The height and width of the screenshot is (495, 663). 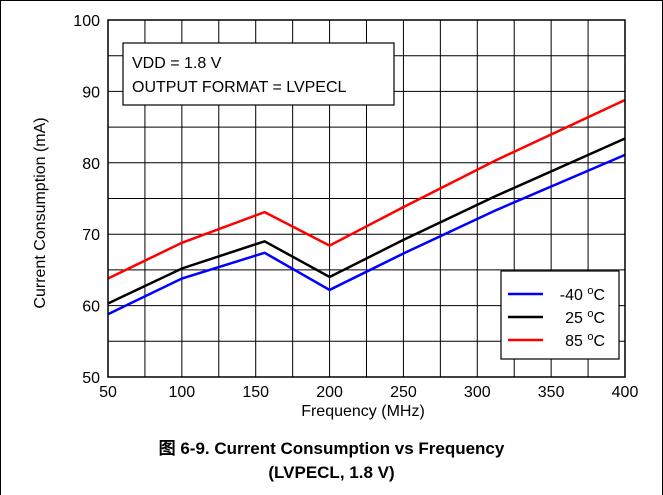 What do you see at coordinates (625, 392) in the screenshot?
I see `x-tick-label: 400` at bounding box center [625, 392].